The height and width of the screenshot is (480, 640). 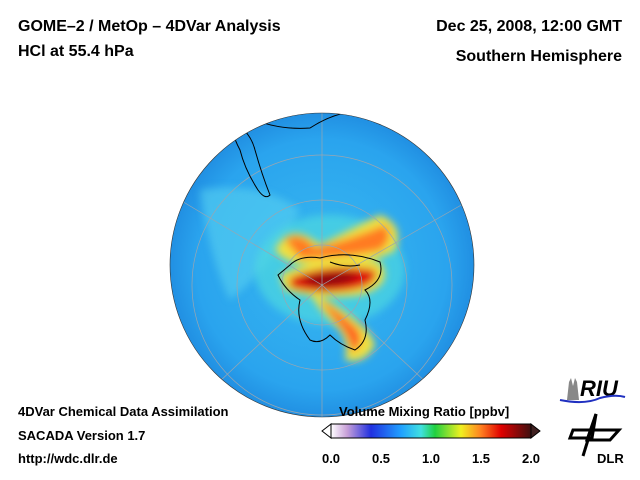 What do you see at coordinates (595, 439) in the screenshot?
I see `dlr-logo: DLR` at bounding box center [595, 439].